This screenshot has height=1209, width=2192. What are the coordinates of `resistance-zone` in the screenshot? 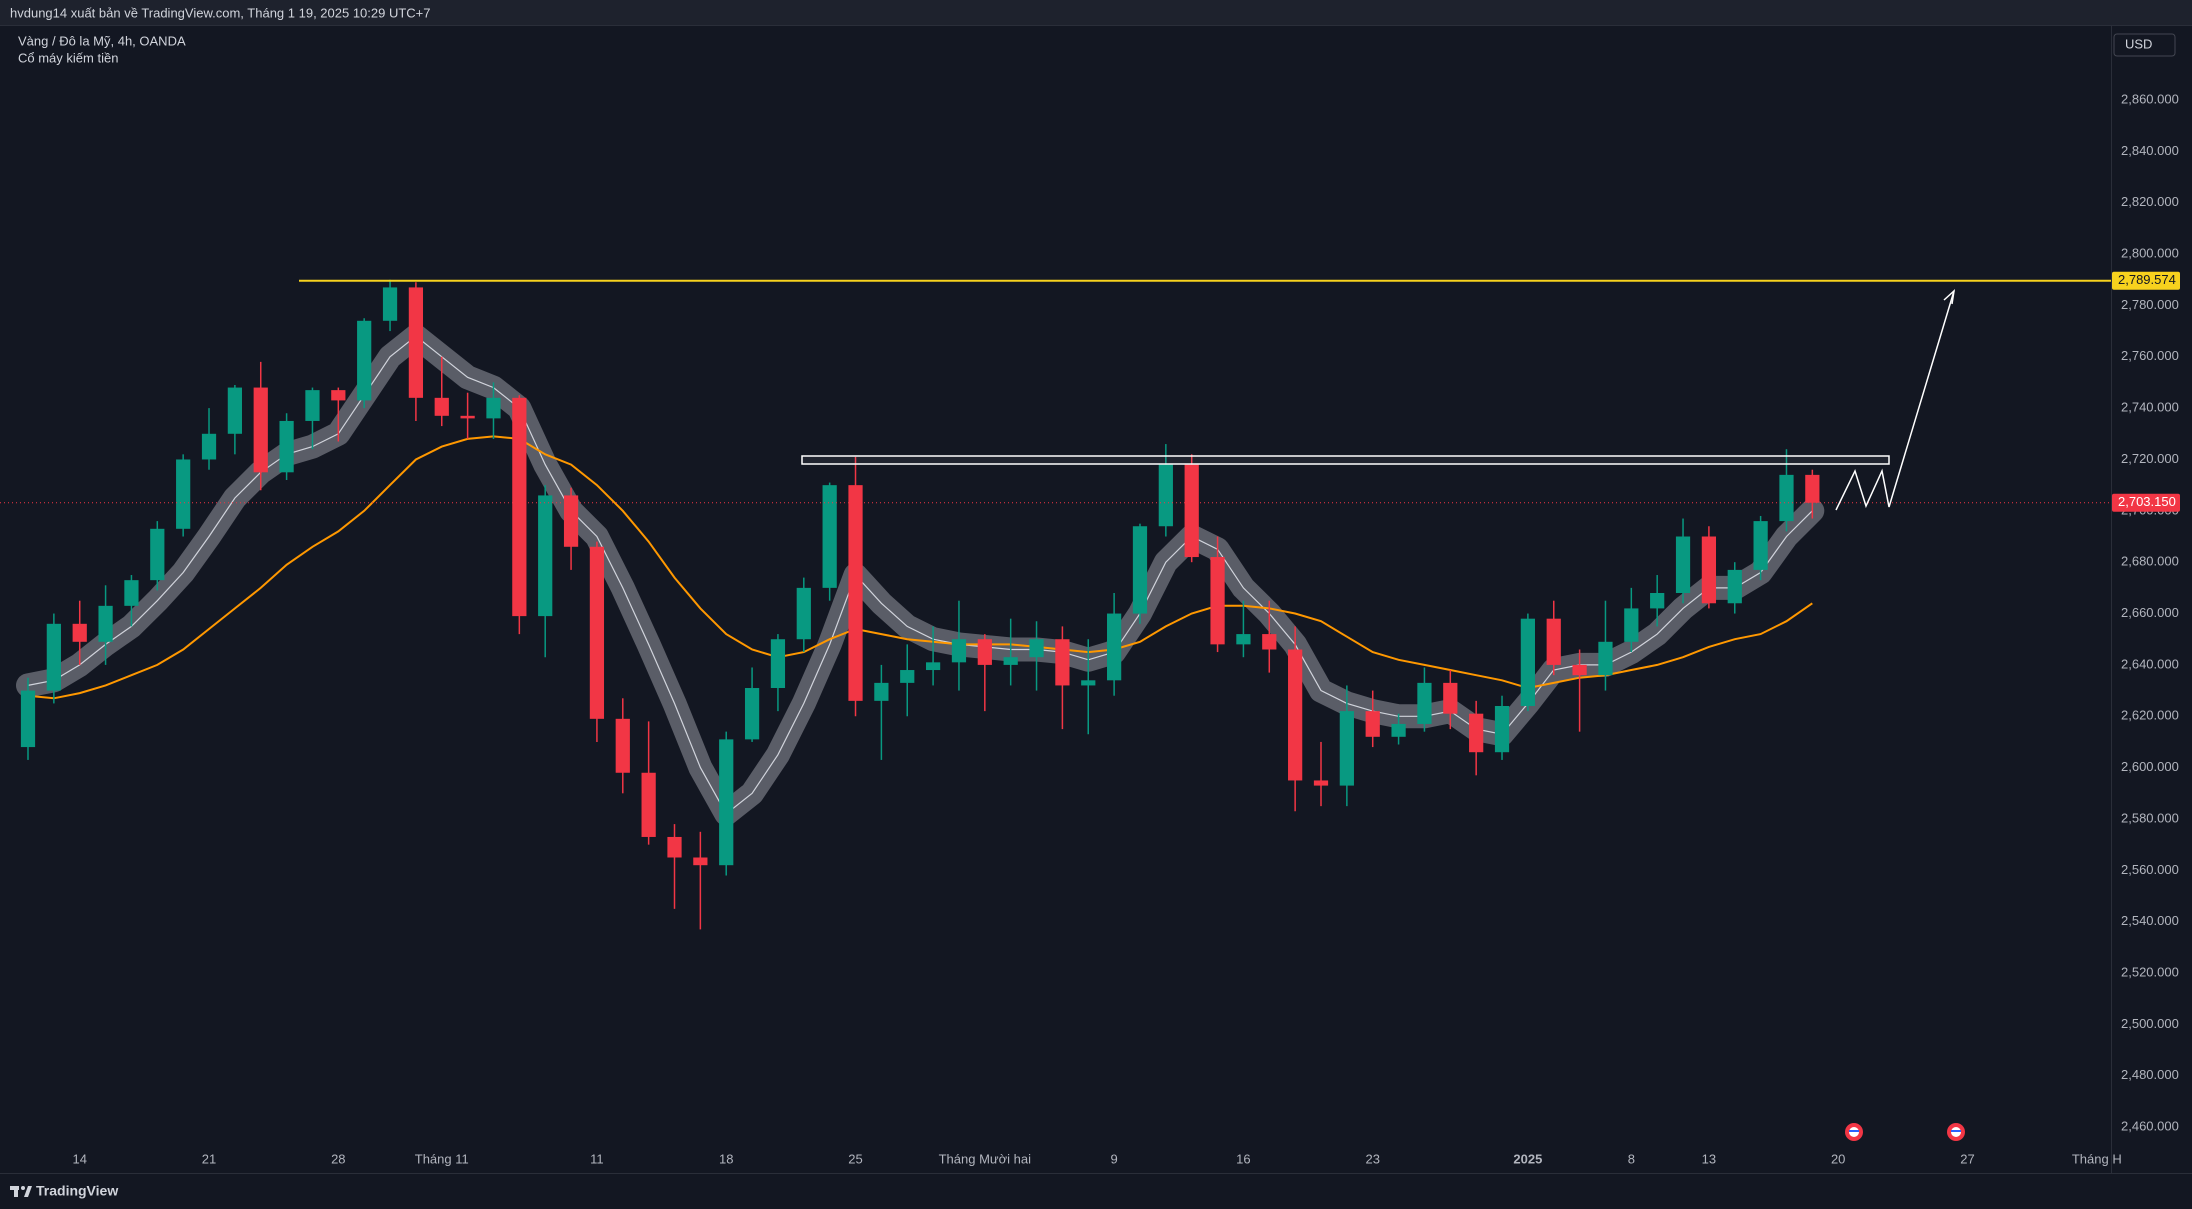 It's located at (1345, 460).